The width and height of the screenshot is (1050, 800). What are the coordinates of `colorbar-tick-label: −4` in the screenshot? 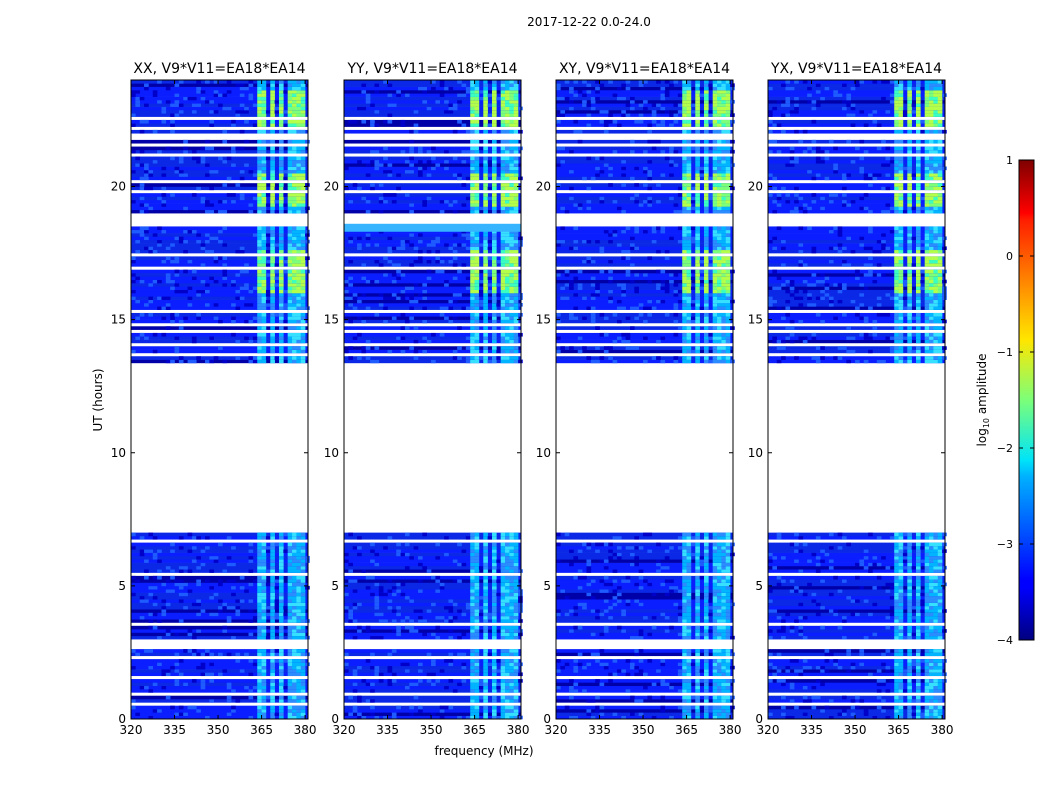 It's located at (1005, 640).